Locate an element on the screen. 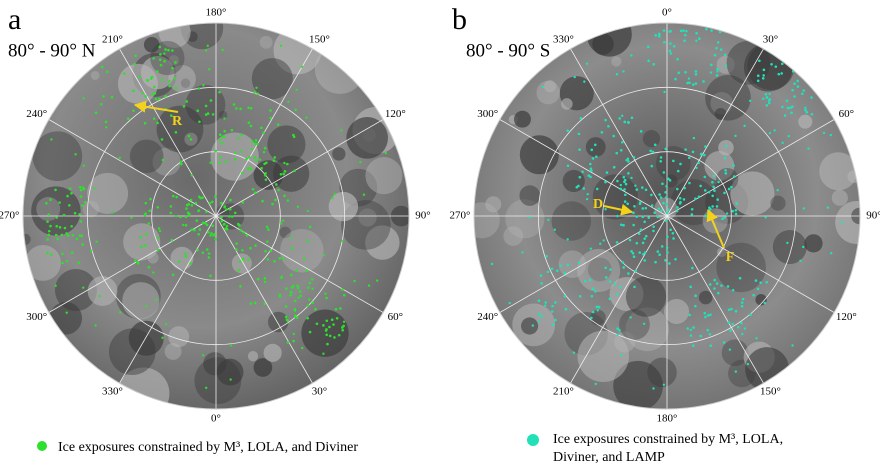 The height and width of the screenshot is (467, 880). legend-text: Diviner, and LAMP is located at coordinates (609, 457).